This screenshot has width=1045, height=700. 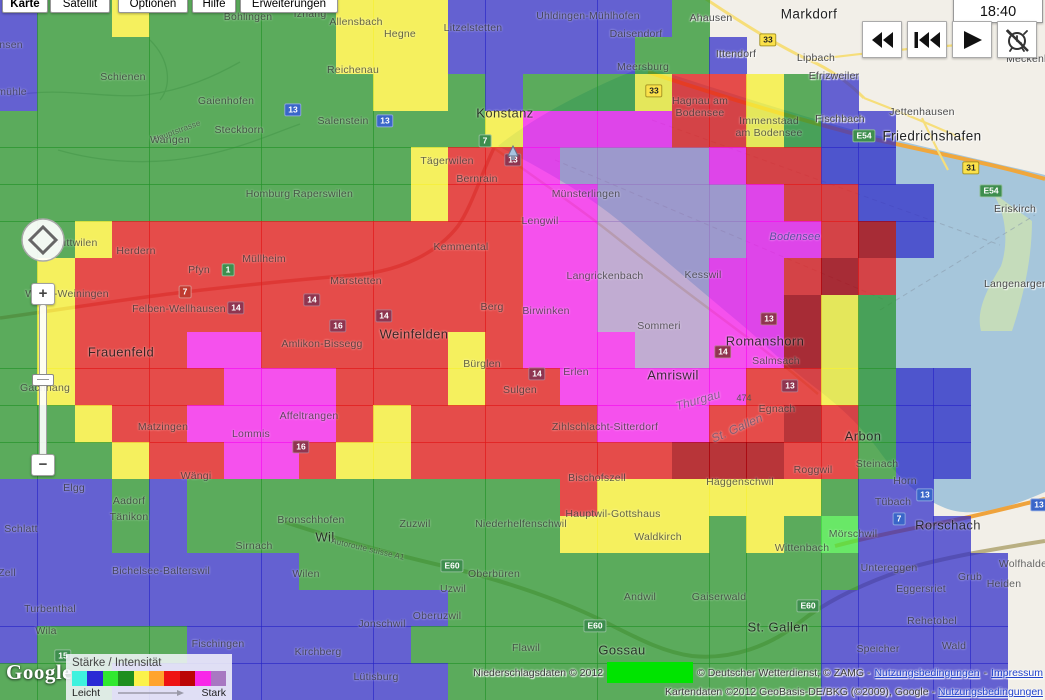 I want to click on imprint-link: Impressum, so click(x=1017, y=672).